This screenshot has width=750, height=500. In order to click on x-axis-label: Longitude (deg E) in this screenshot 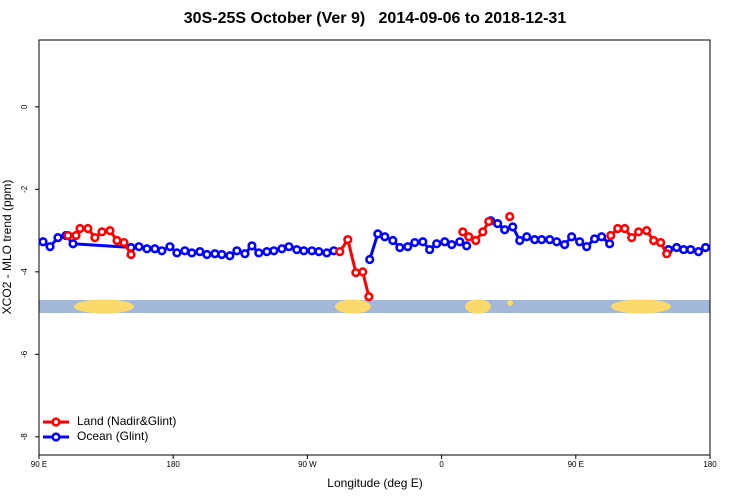, I will do `click(374, 483)`.